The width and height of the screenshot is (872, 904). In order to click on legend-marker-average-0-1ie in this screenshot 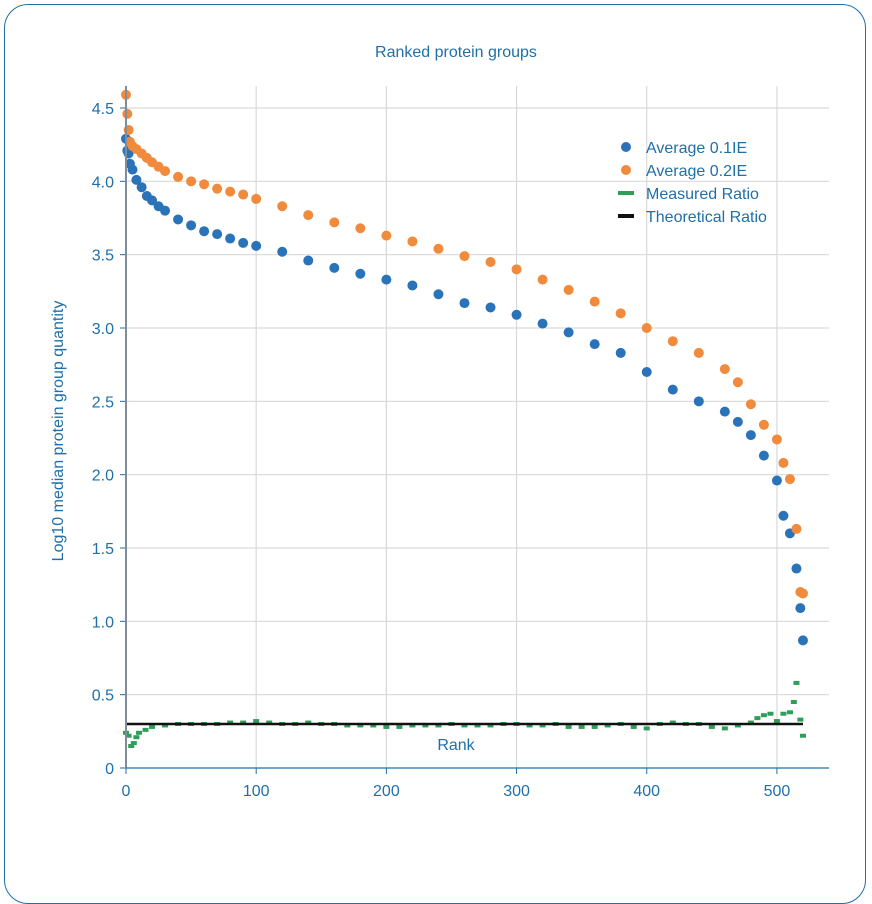, I will do `click(626, 147)`.